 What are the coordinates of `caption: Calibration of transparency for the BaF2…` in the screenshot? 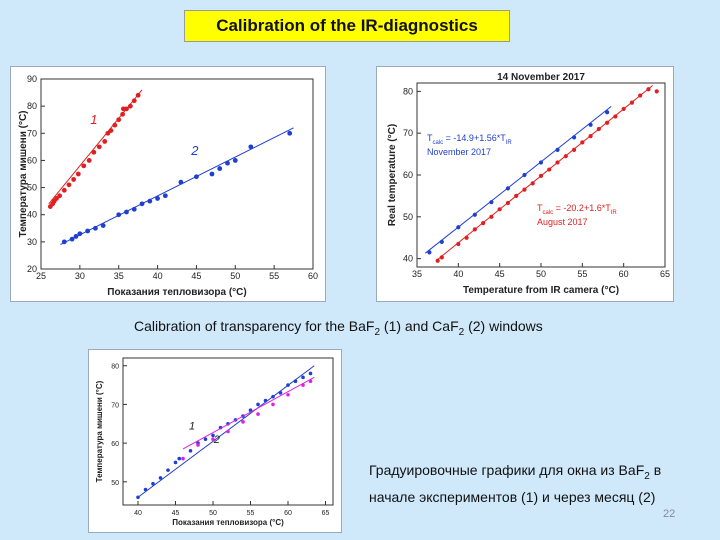 It's located at (338, 328).